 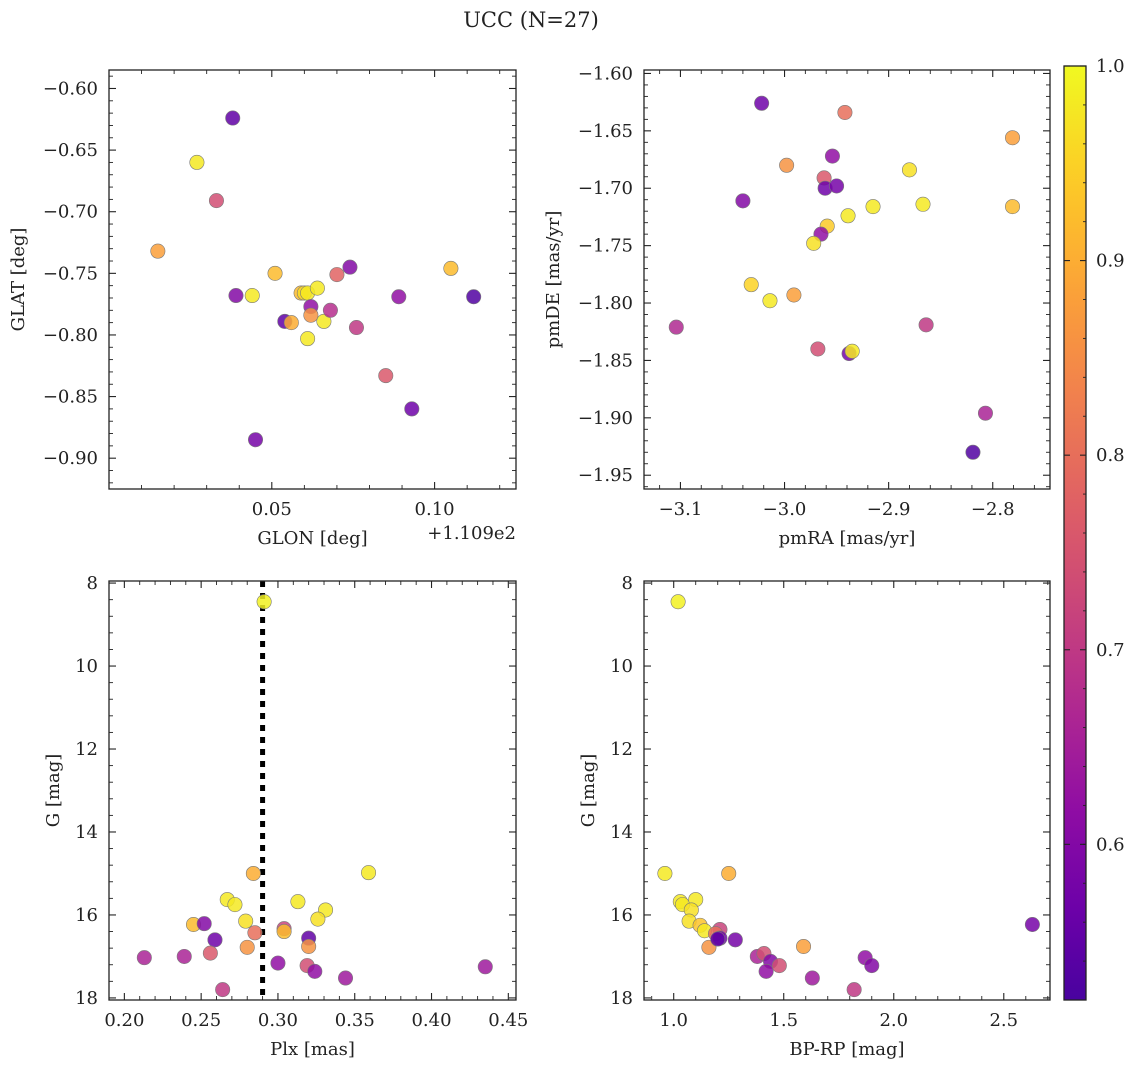 I want to click on x-axis-label: pmRA [mas/yr], so click(x=847, y=538).